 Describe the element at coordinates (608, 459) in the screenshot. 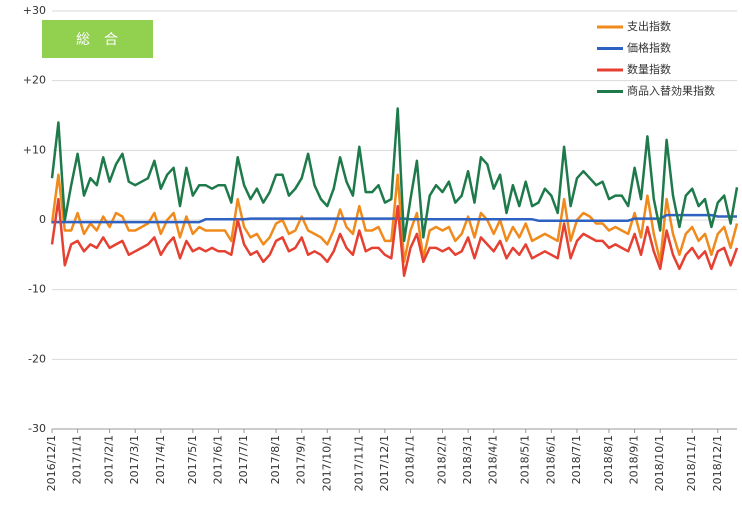

I see `x-tick-label: 2018/8/1` at that location.